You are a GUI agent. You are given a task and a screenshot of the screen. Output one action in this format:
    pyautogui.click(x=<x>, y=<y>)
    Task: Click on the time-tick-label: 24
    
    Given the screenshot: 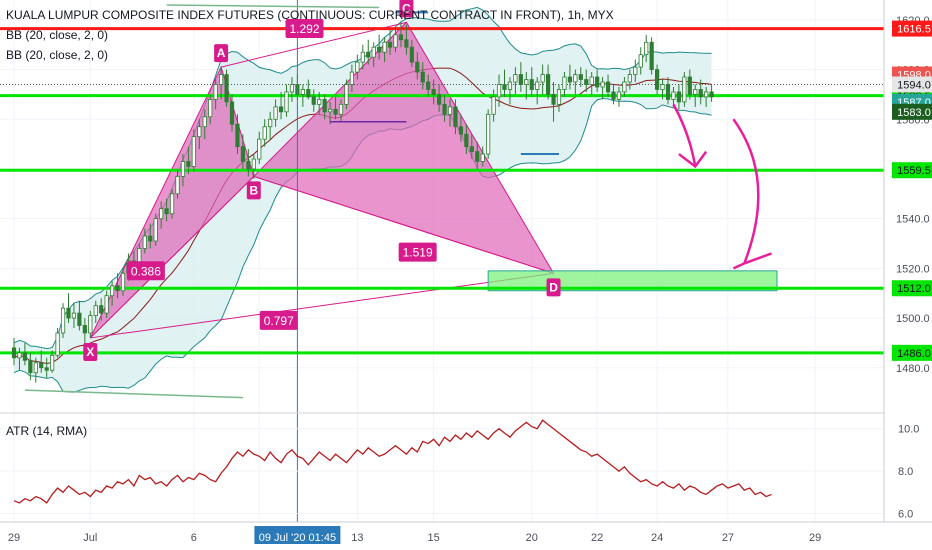 What is the action you would take?
    pyautogui.click(x=657, y=538)
    